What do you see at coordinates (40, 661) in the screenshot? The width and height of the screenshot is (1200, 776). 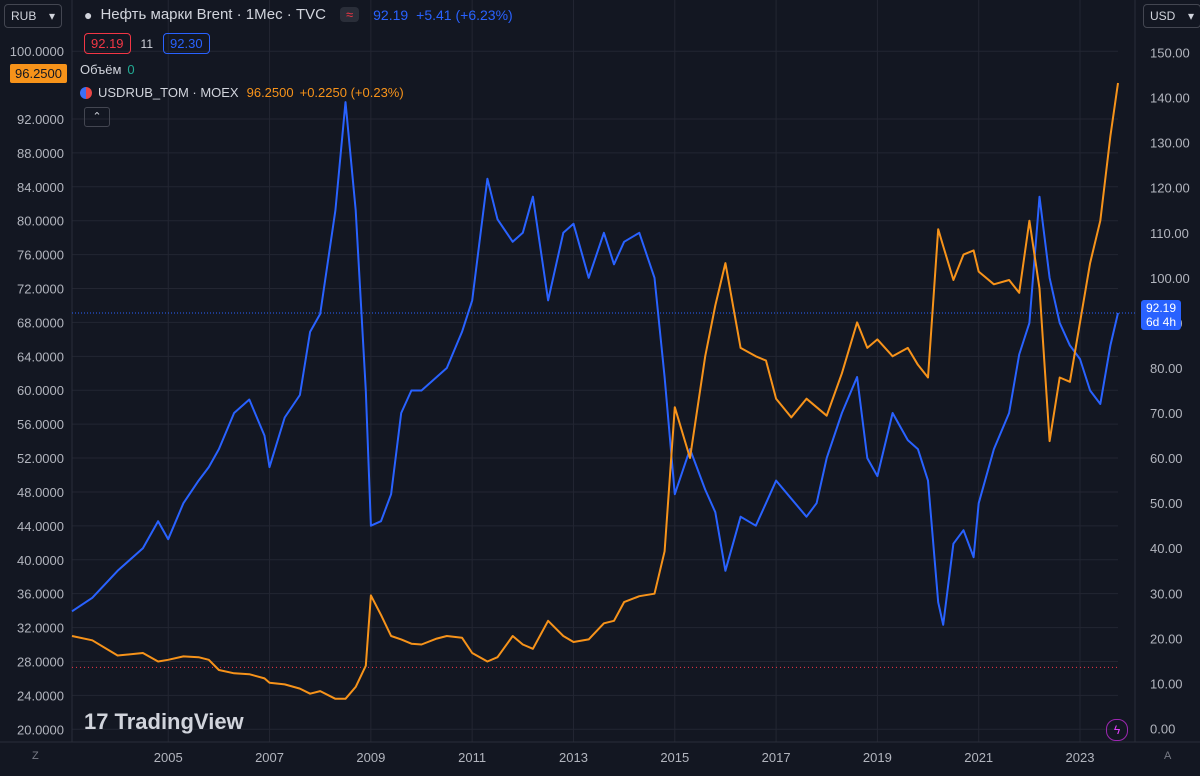 I see `left-axis-tick-label: 28.0000` at bounding box center [40, 661].